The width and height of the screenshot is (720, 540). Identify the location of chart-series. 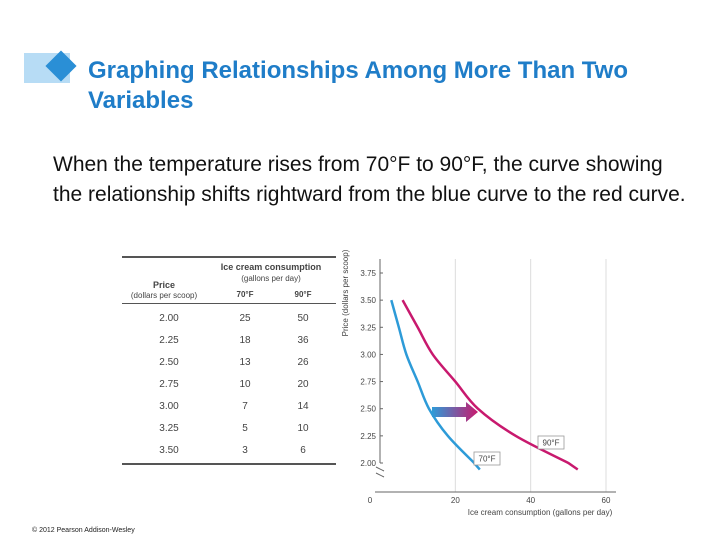
(484, 385).